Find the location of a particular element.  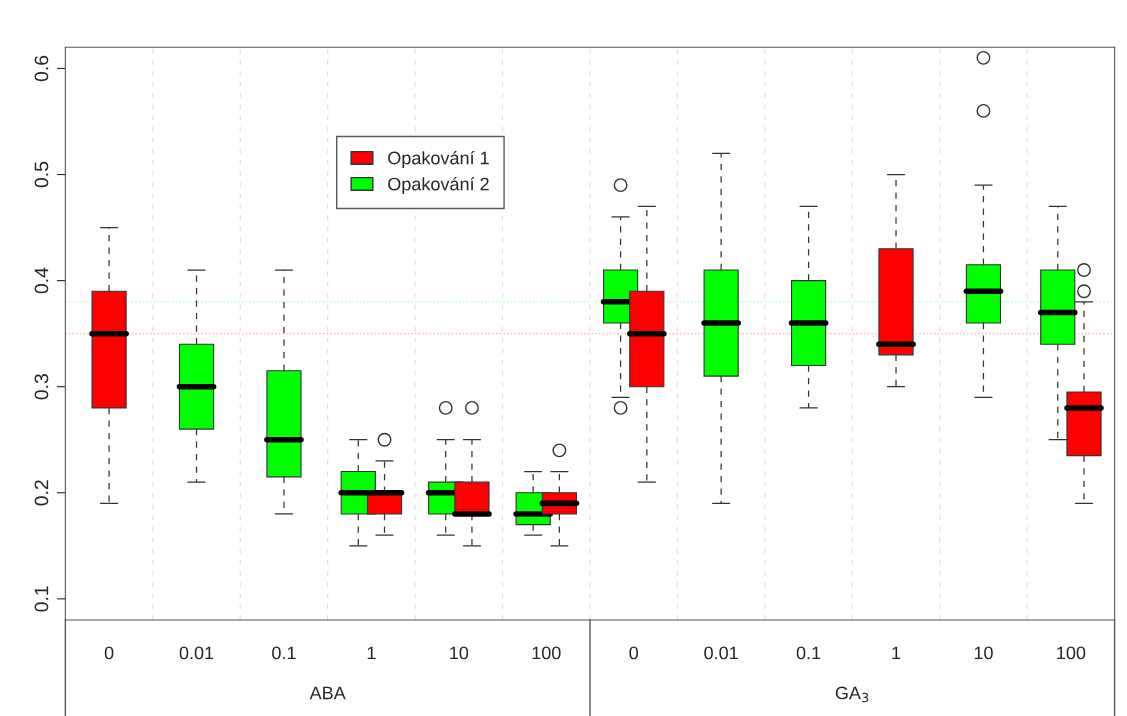

text: GA$_{3}$ is located at coordinates (852, 694).